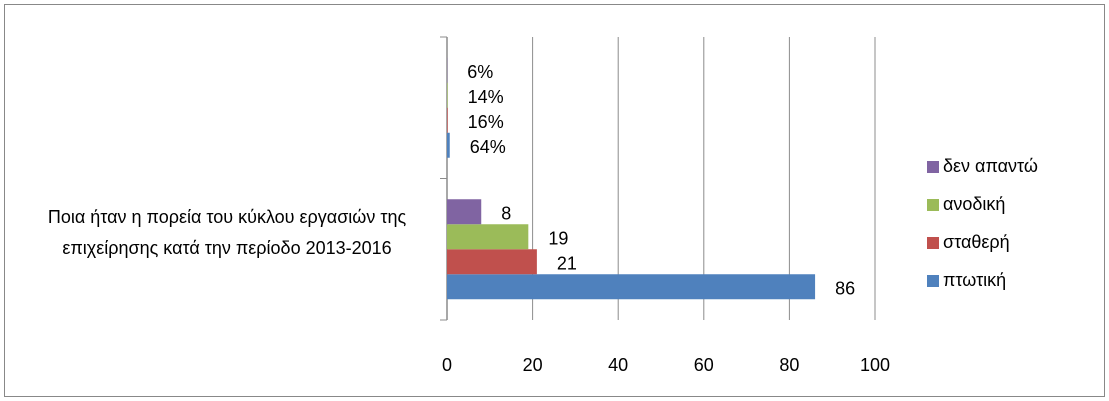 The height and width of the screenshot is (401, 1109). What do you see at coordinates (447, 365) in the screenshot?
I see `x-tick-label: 0` at bounding box center [447, 365].